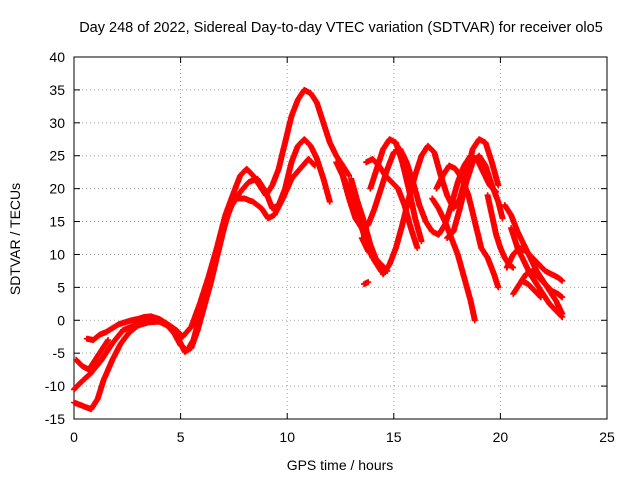 The width and height of the screenshot is (640, 480). What do you see at coordinates (57, 123) in the screenshot?
I see `y-tick-label: 30` at bounding box center [57, 123].